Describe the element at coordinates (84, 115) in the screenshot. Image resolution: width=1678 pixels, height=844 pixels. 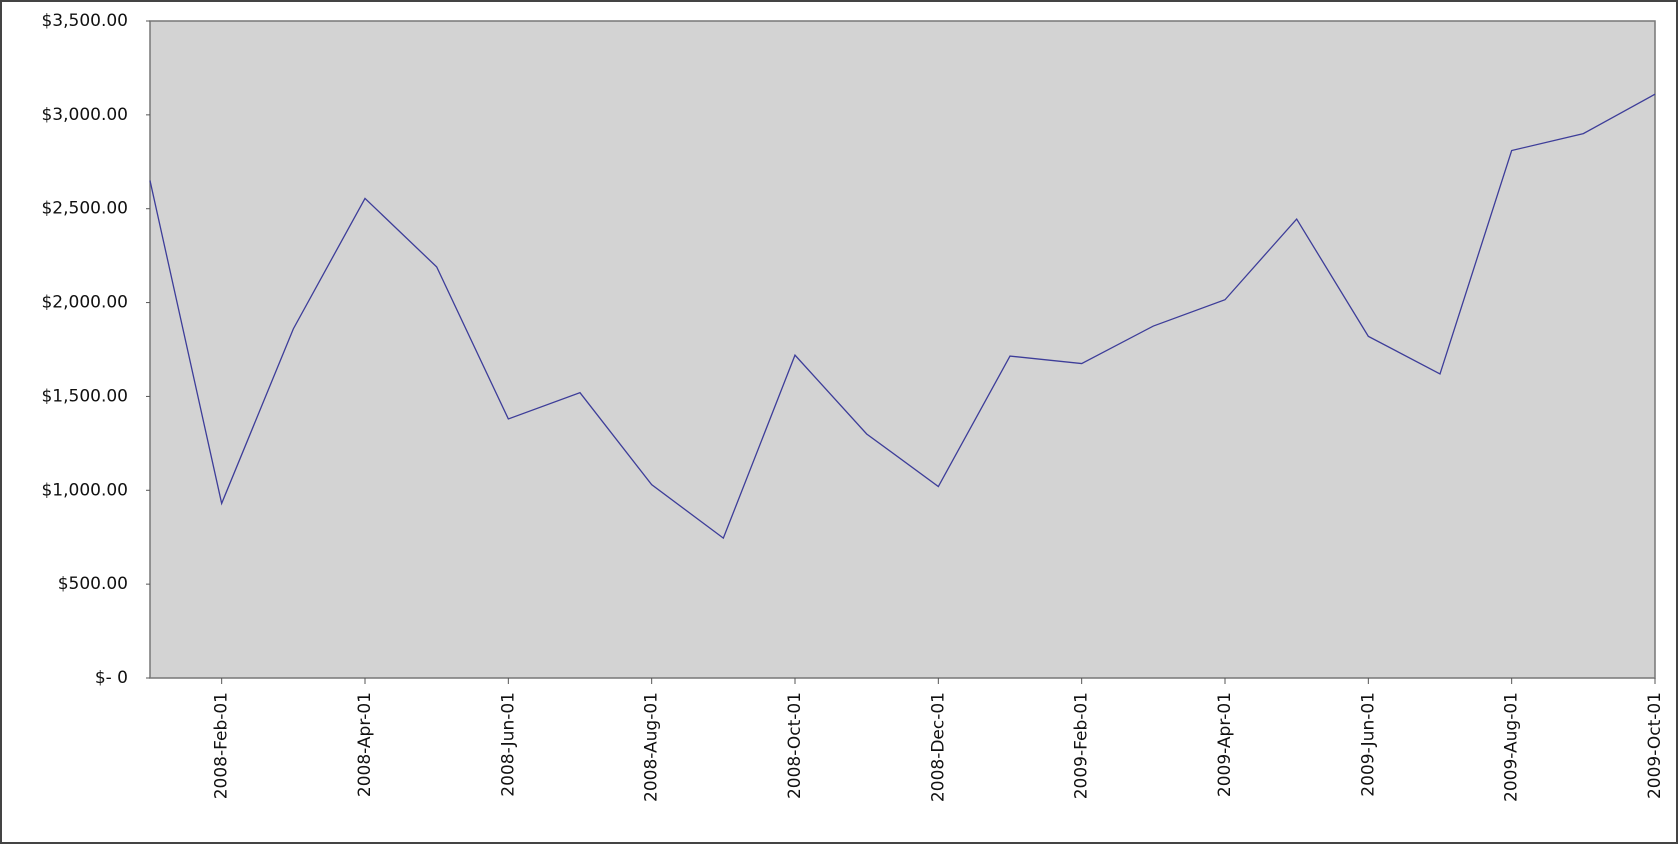
I see `y-tick-label: $3,000.00` at that location.